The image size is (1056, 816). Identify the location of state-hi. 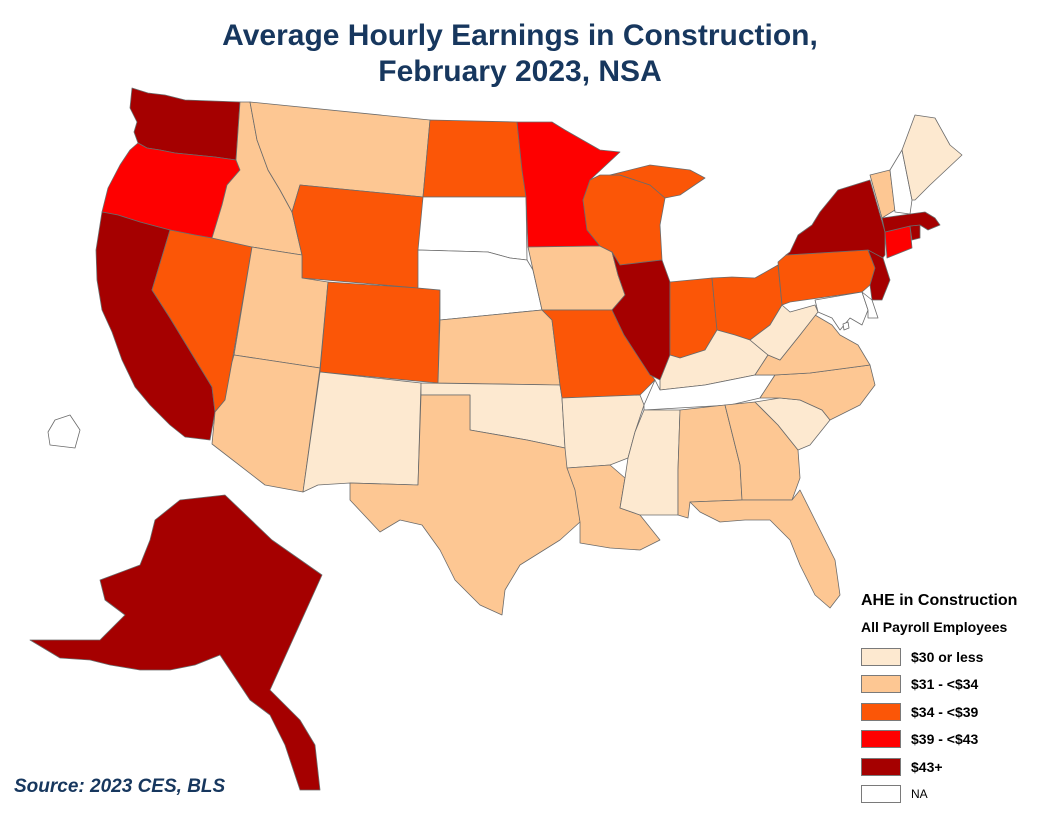
(64, 431).